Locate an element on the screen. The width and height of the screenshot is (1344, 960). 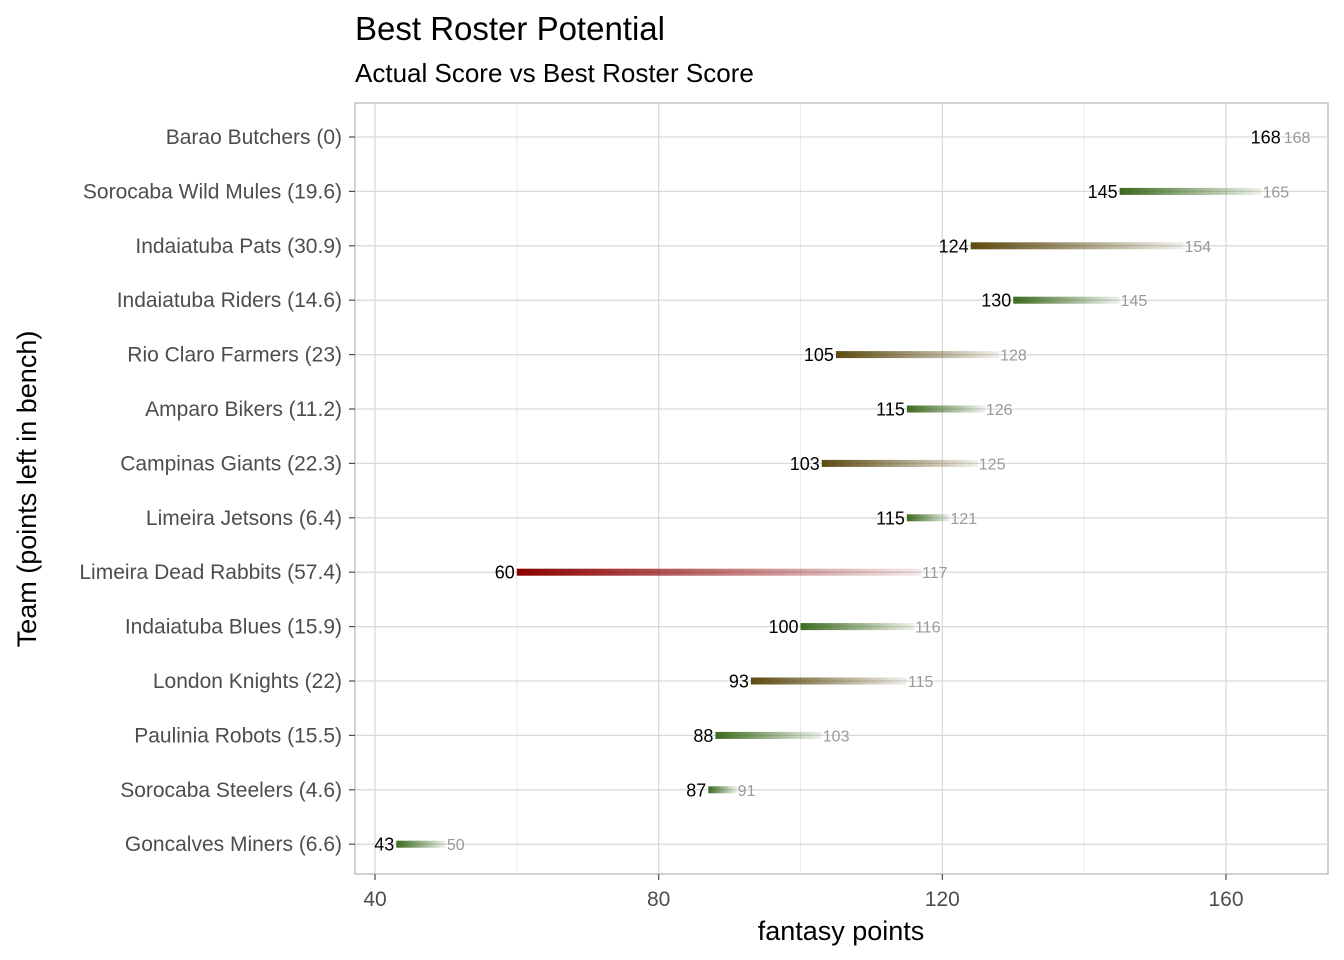
actual-score-label: 103 is located at coordinates (805, 464).